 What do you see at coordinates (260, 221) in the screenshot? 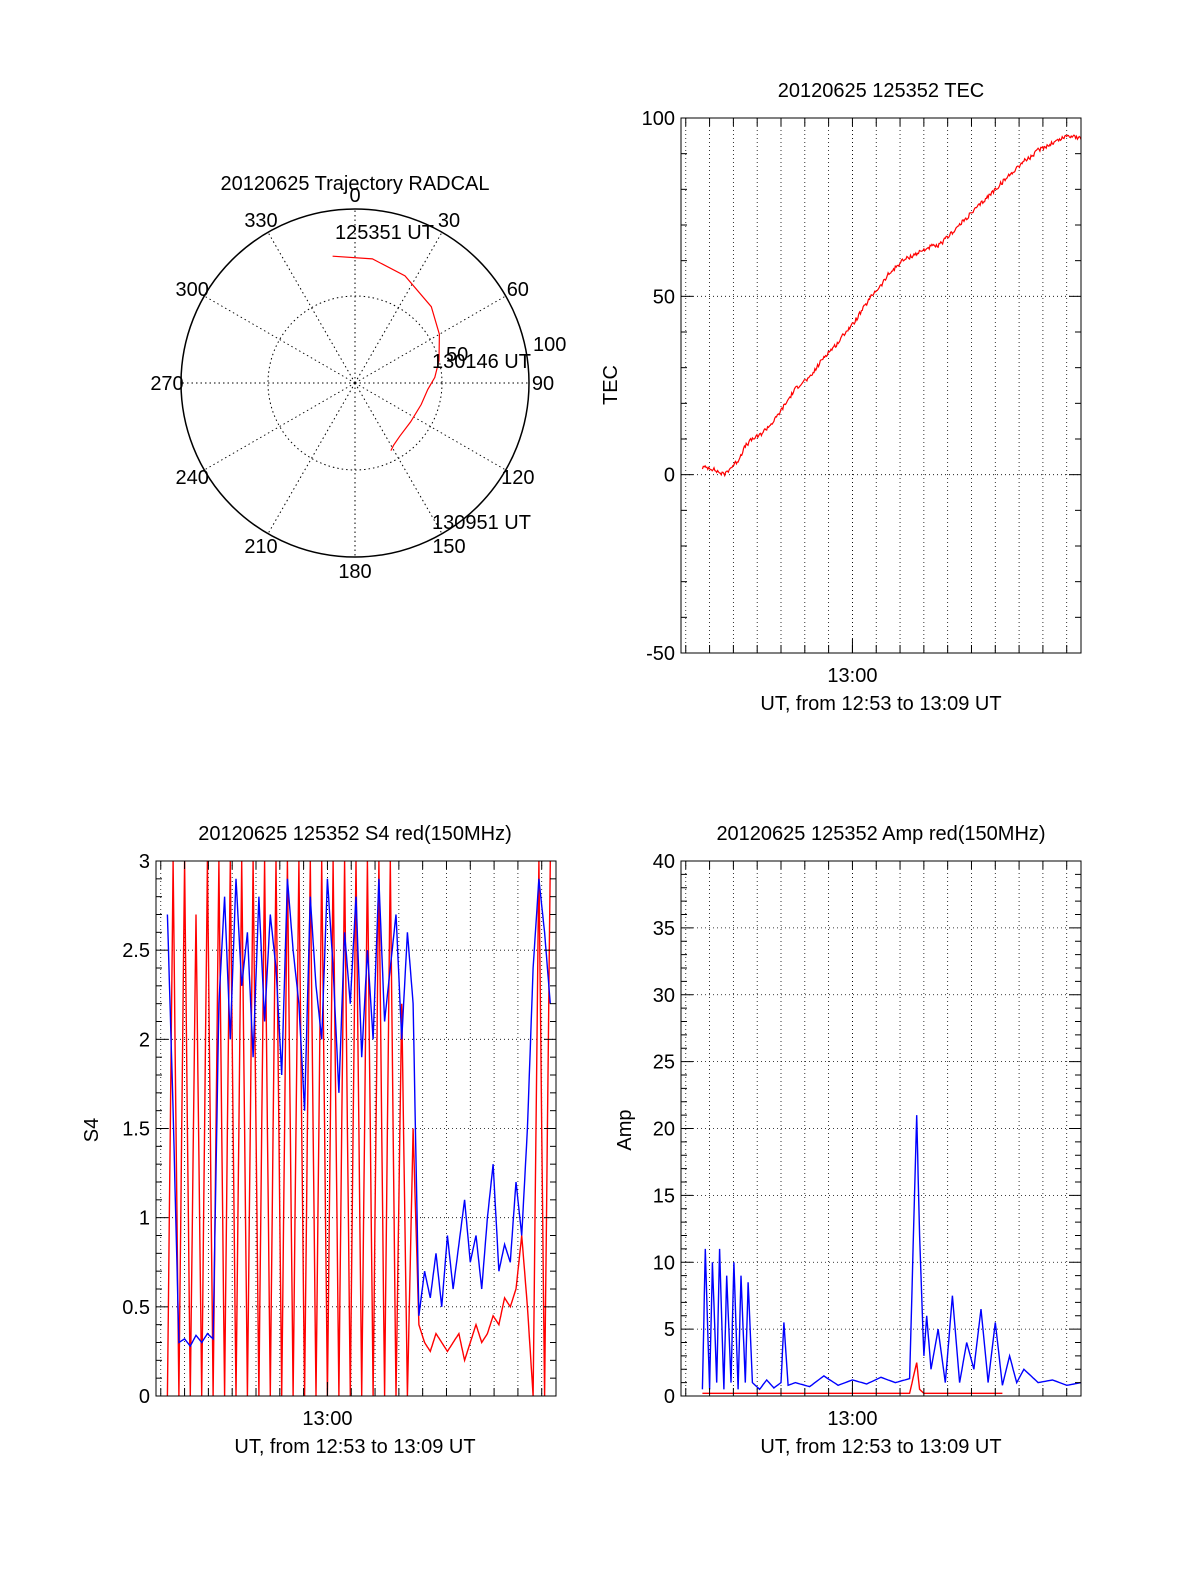
I see `polar-azimuth-label: 330` at bounding box center [260, 221].